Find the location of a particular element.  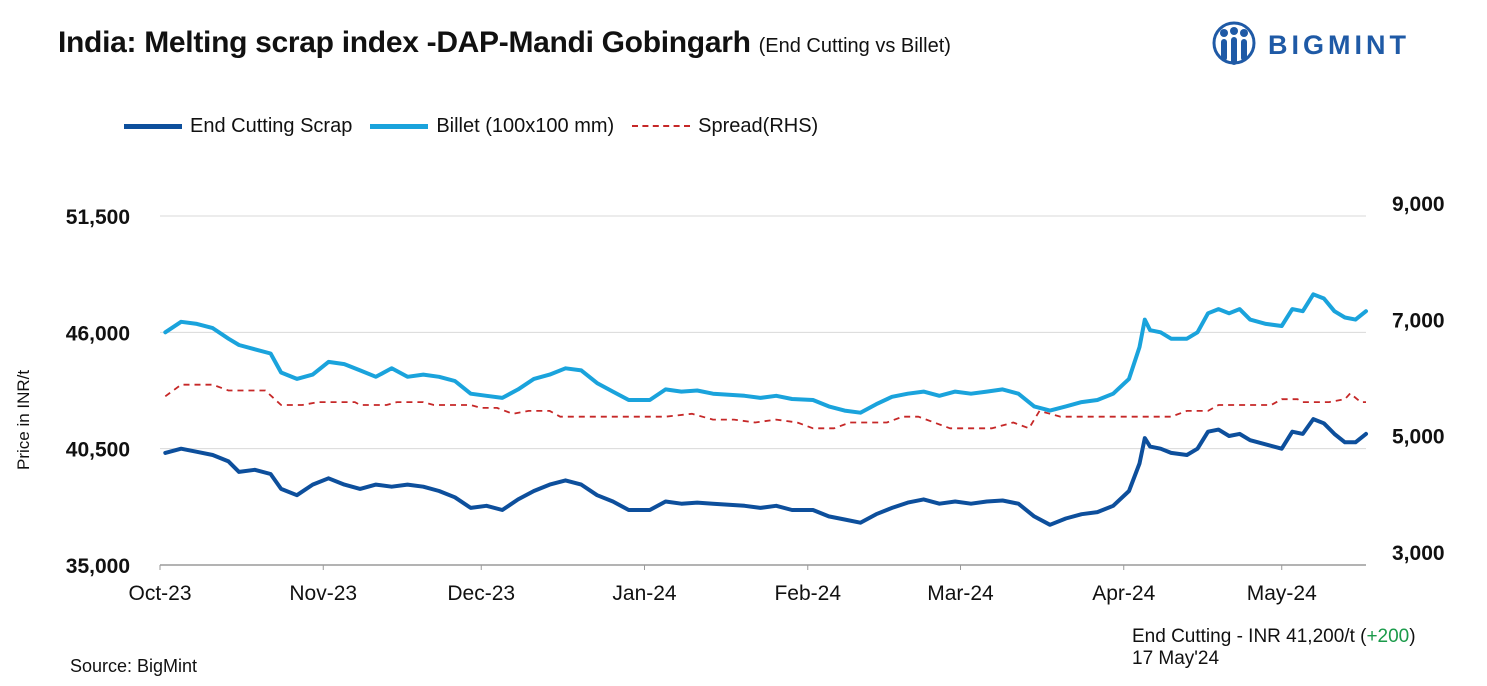

y-right-tick-7000: 7,000 is located at coordinates (1418, 320).